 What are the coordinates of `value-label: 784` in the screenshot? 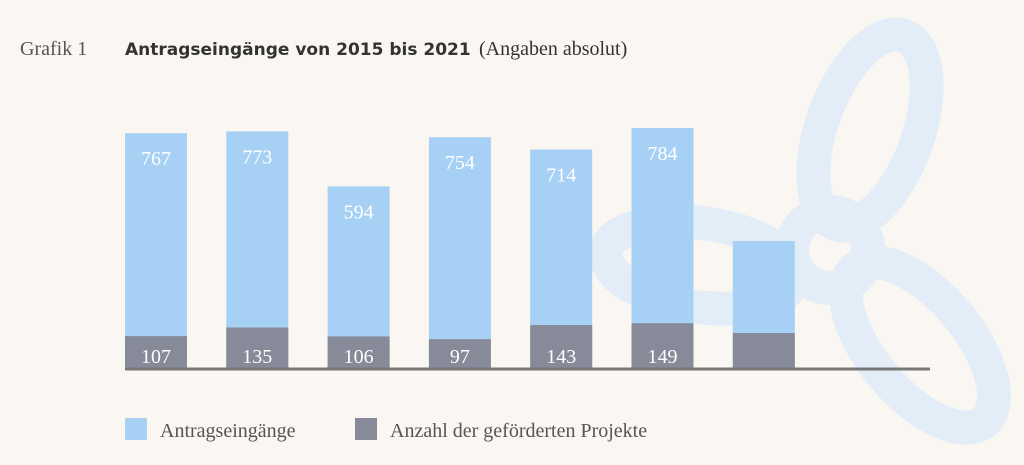 It's located at (663, 154).